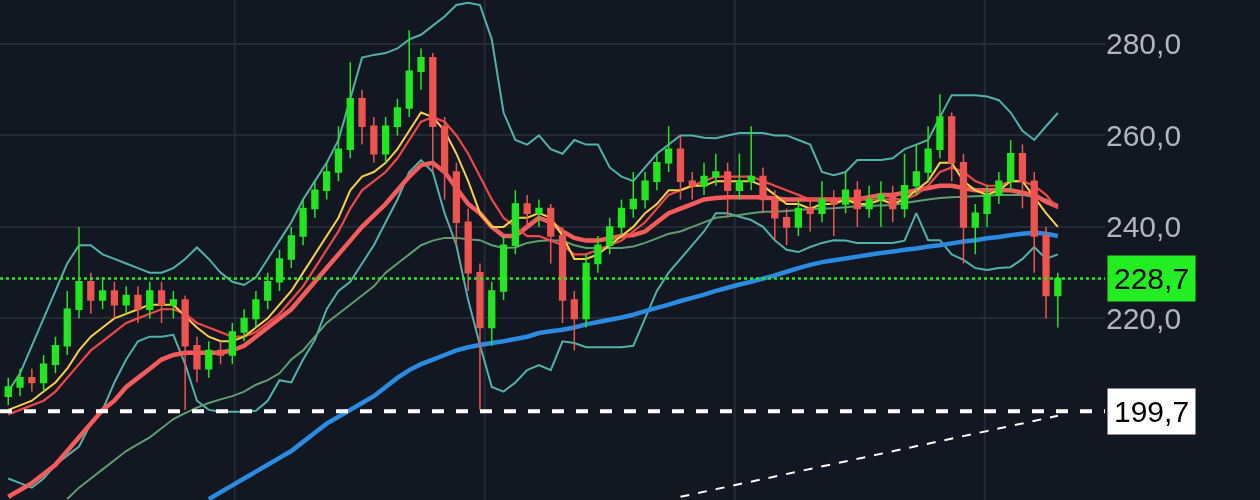  Describe the element at coordinates (1152, 278) in the screenshot. I see `ref-line-label: 228,7` at that location.